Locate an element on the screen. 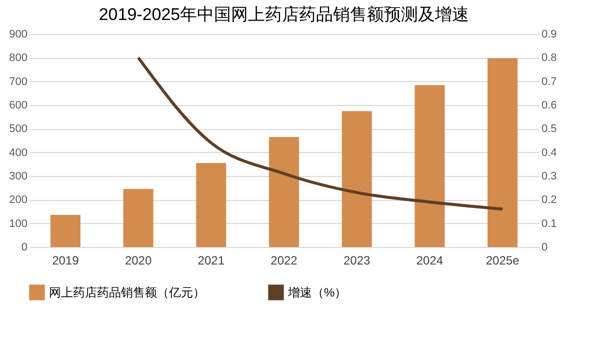  y2-tick-label: 0 is located at coordinates (545, 248).